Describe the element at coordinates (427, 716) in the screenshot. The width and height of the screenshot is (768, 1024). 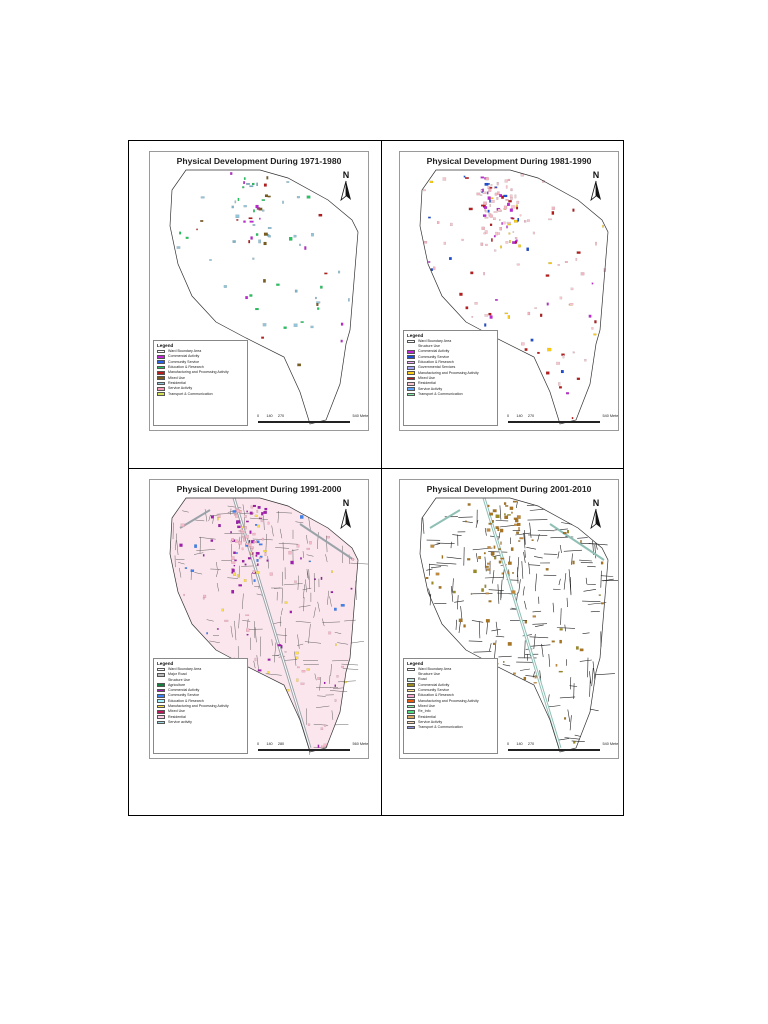
I see `legend-label: Residential` at that location.